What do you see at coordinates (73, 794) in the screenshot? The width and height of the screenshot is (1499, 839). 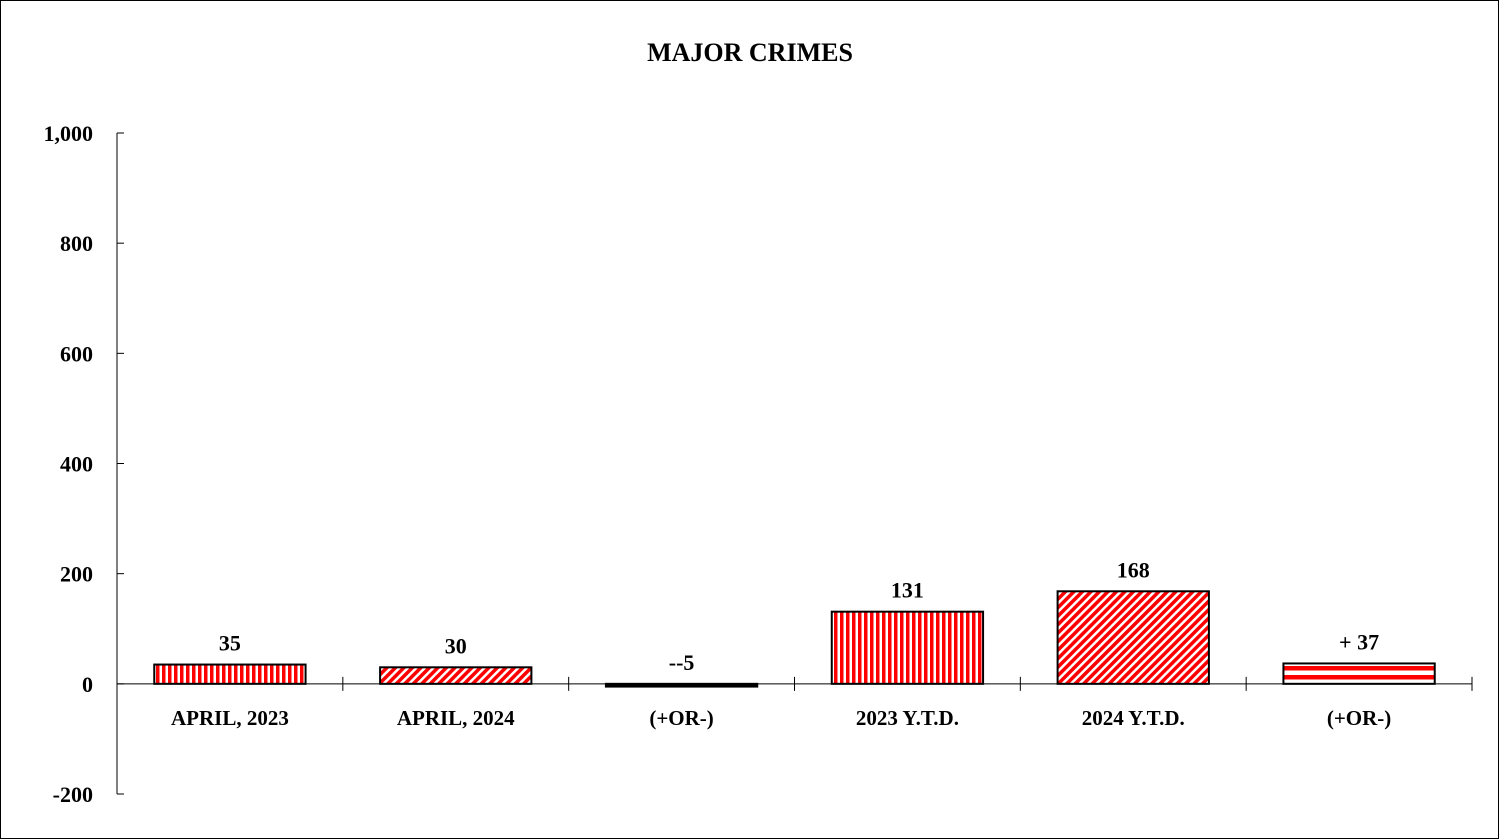 I see `y-tick-label: -200` at bounding box center [73, 794].